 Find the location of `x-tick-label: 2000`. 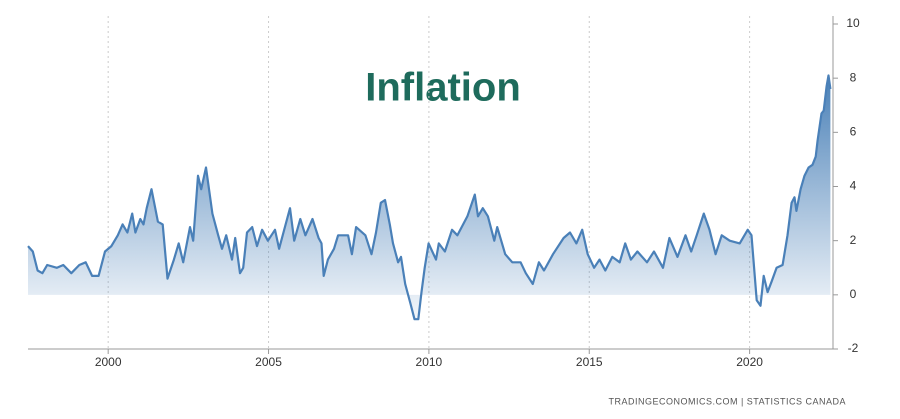

x-tick-label: 2000 is located at coordinates (108, 362).